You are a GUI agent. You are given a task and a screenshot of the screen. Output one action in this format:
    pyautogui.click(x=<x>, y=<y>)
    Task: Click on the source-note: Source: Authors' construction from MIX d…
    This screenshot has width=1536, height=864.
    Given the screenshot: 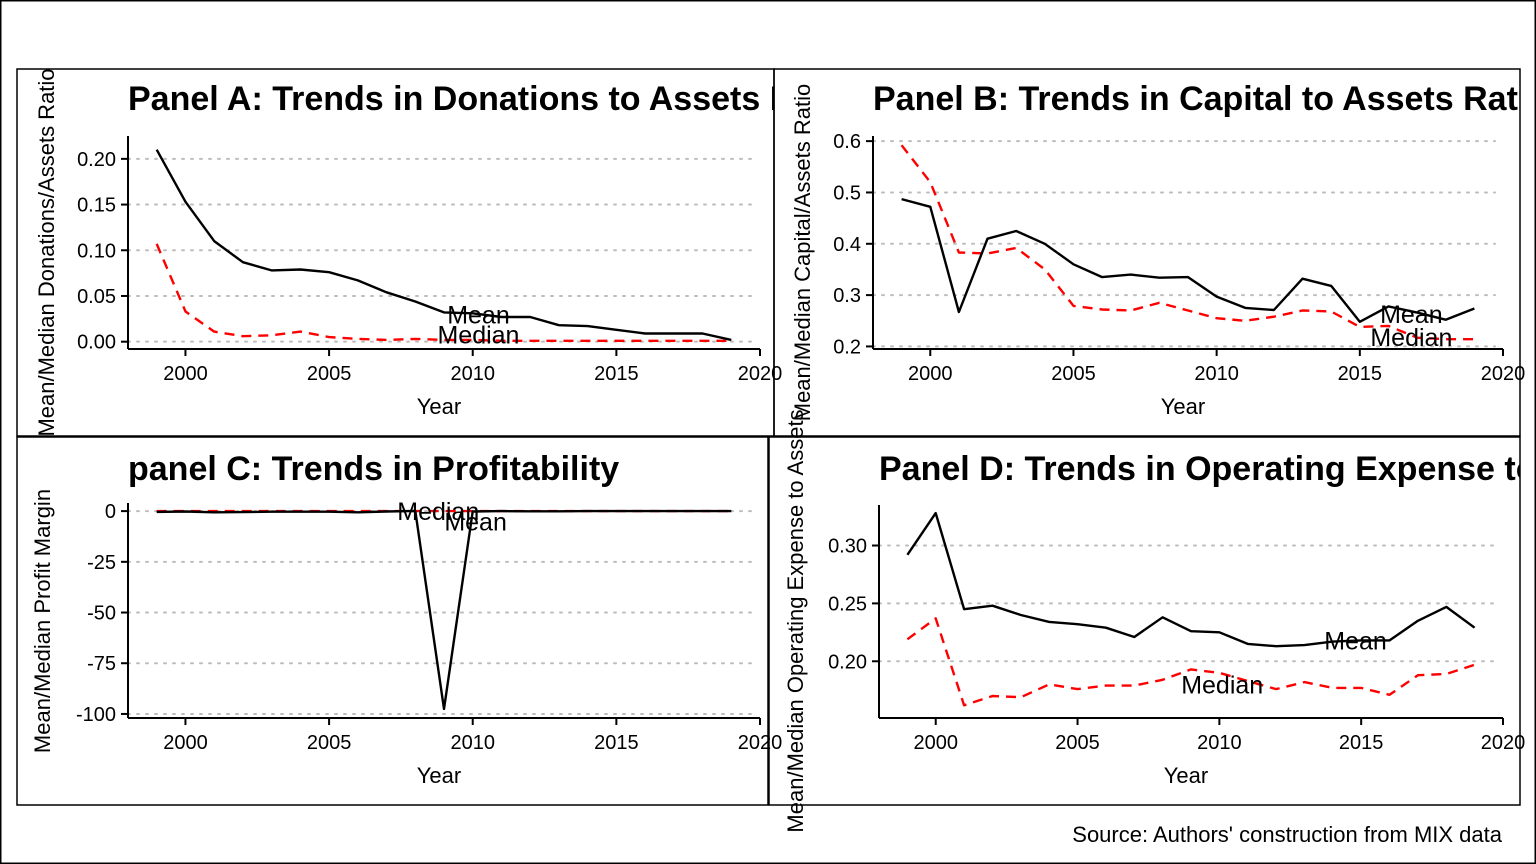 What is the action you would take?
    pyautogui.click(x=1287, y=834)
    